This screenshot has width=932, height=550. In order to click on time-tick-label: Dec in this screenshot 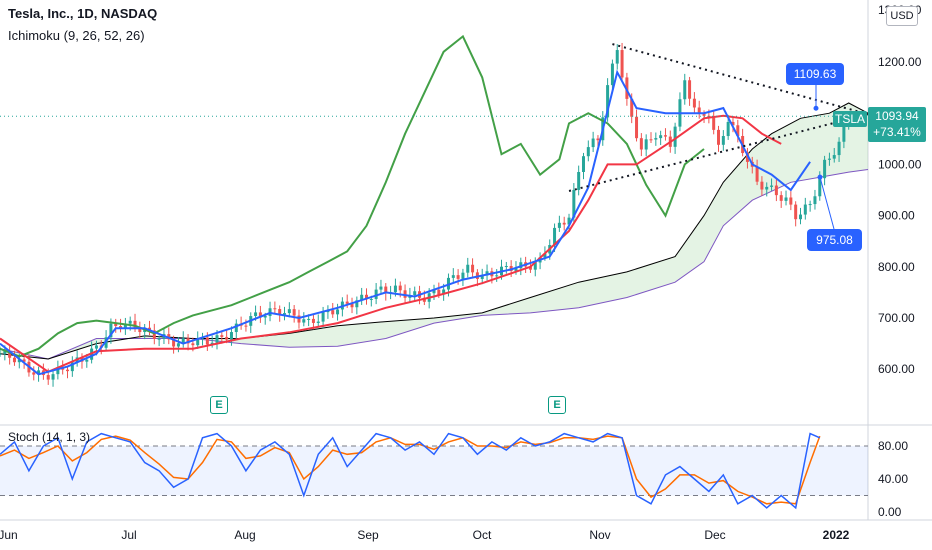, I will do `click(714, 535)`.